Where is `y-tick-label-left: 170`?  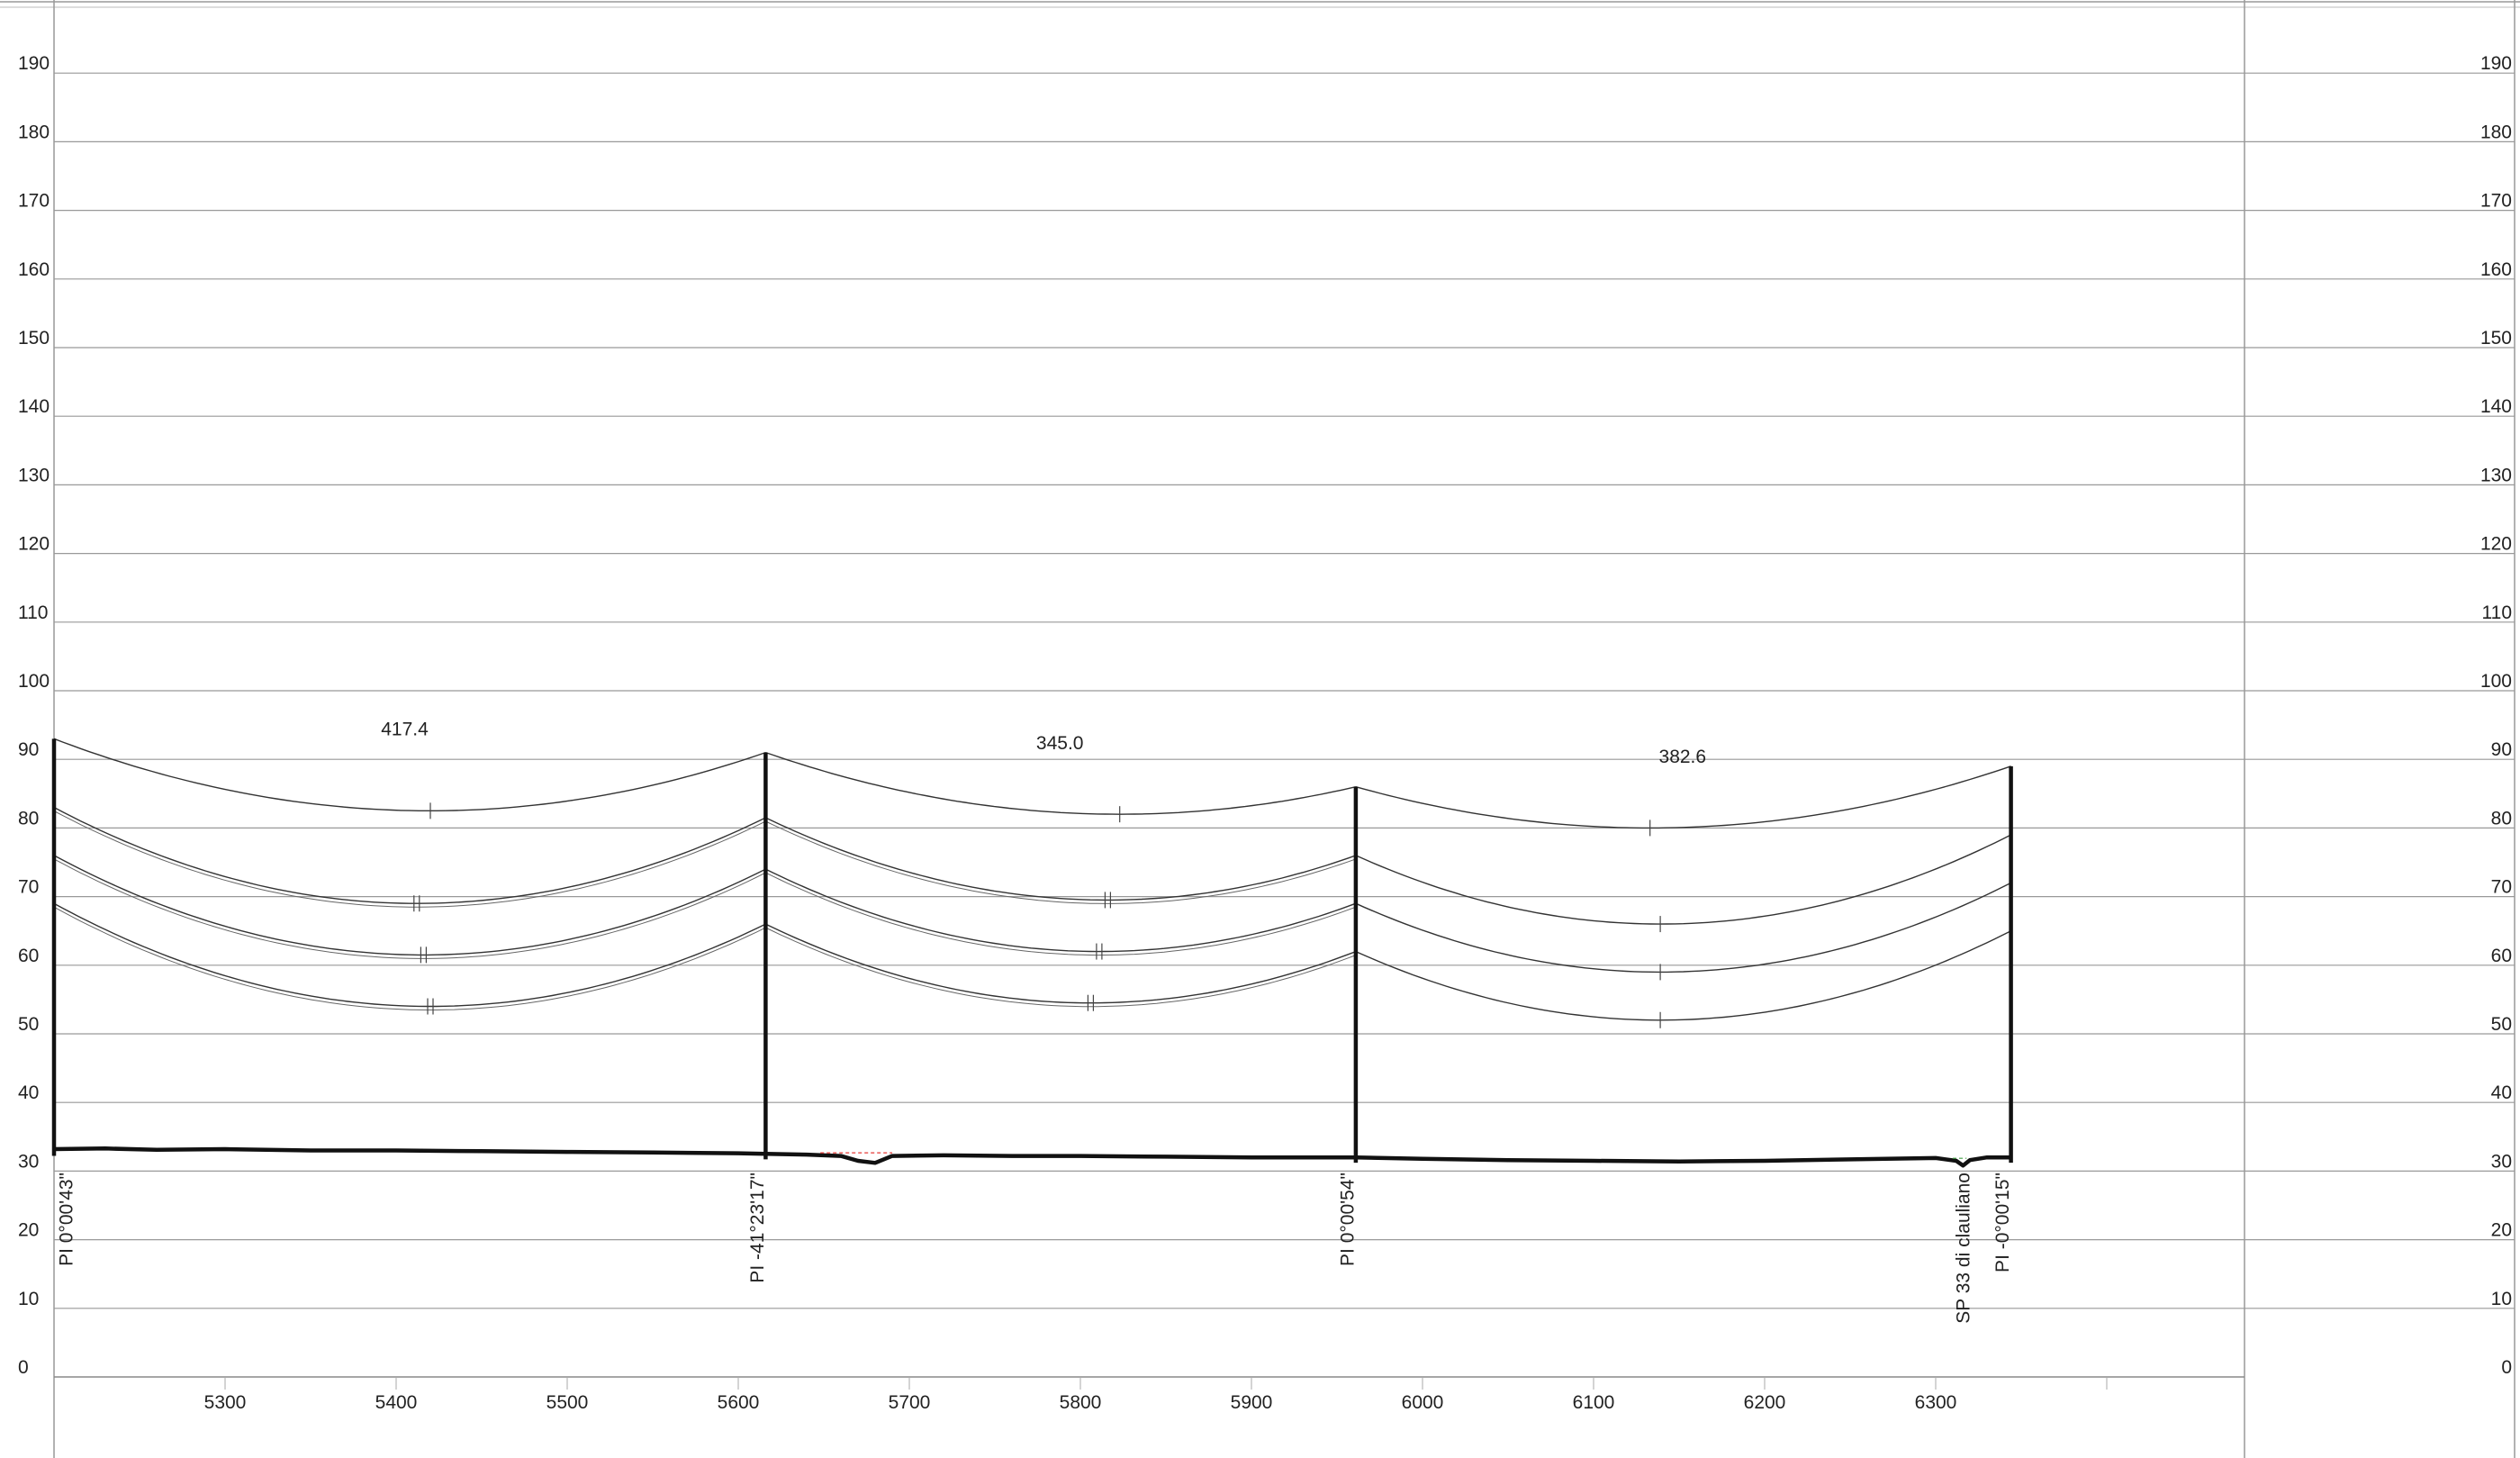
y-tick-label-left: 170 is located at coordinates (34, 201).